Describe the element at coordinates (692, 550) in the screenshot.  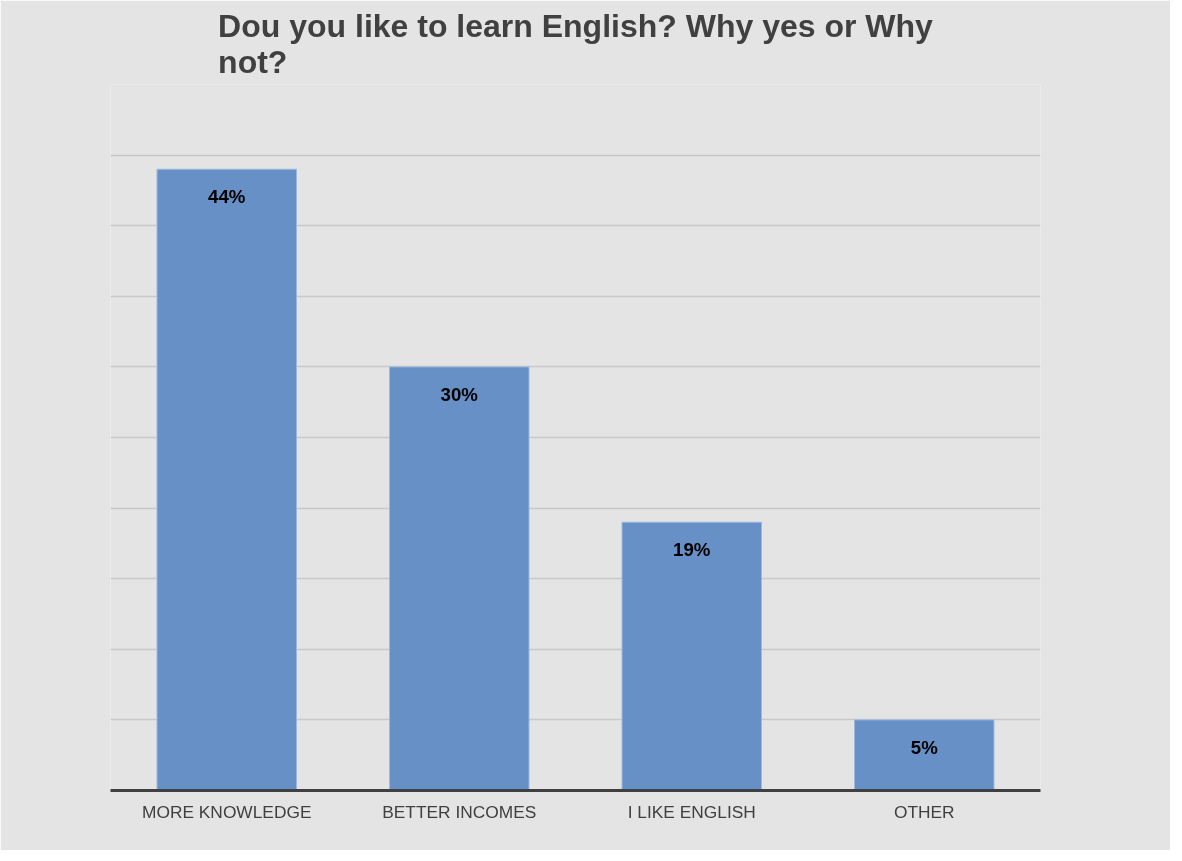
I see `data-label: 19%` at that location.